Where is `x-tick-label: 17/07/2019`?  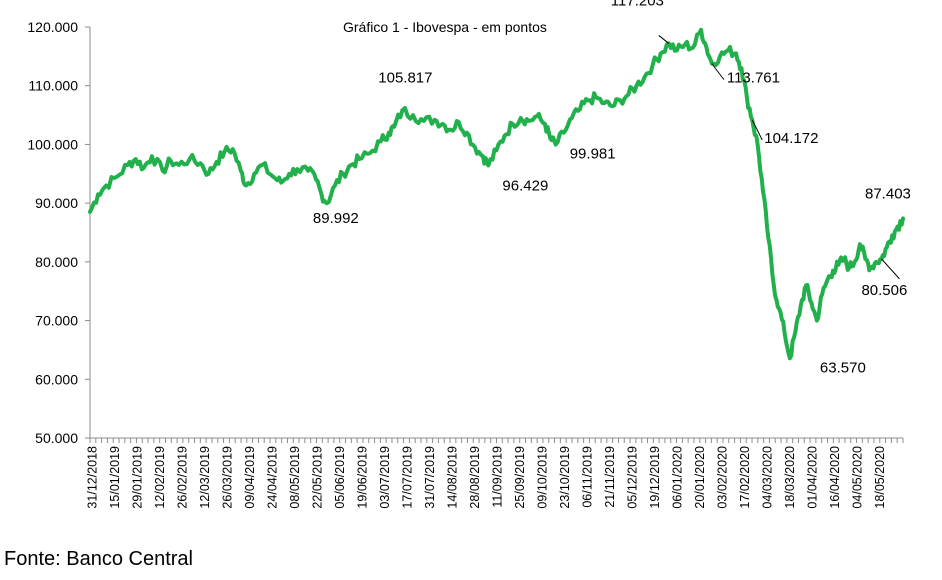
x-tick-label: 17/07/2019 is located at coordinates (407, 477).